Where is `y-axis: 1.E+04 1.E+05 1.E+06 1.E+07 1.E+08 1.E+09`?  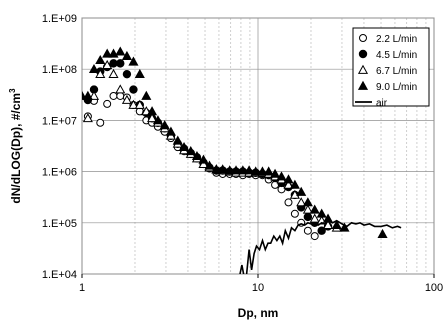
y-axis: 1.E+04 1.E+05 1.E+06 1.E+07 1.E+08 1.E+09 is located at coordinates (59, 147).